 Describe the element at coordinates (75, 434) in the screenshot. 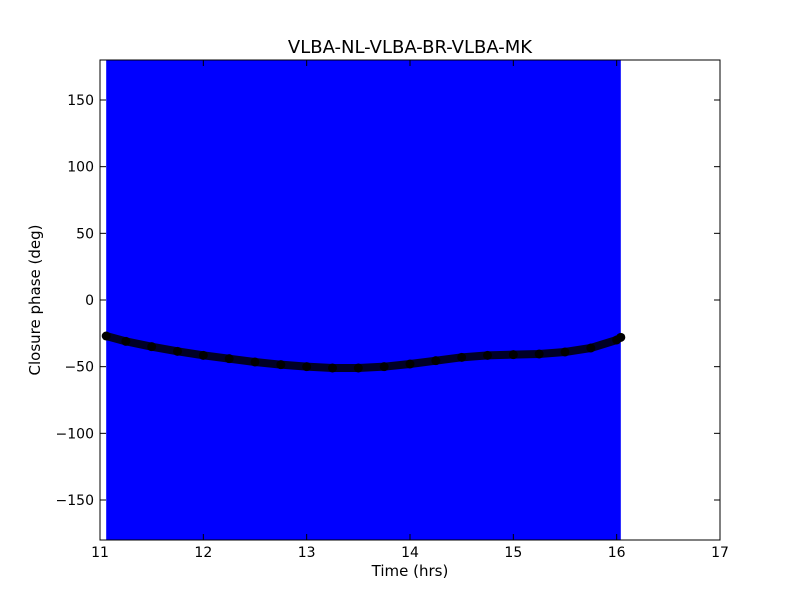

I see `y-tick-label: −100` at that location.